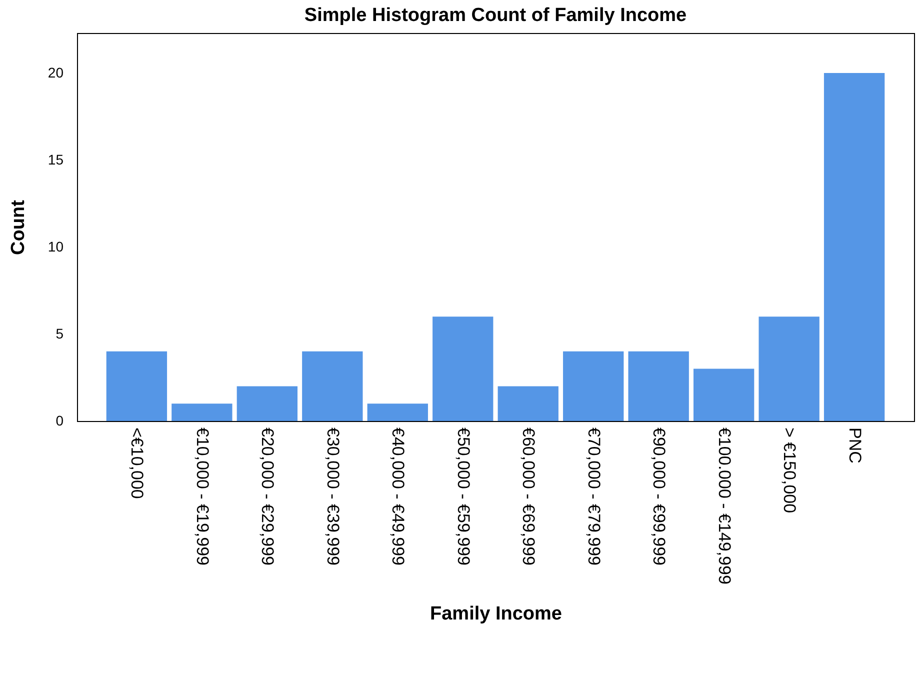 The image size is (922, 698). What do you see at coordinates (496, 613) in the screenshot?
I see `x-axis-title: Family Income` at bounding box center [496, 613].